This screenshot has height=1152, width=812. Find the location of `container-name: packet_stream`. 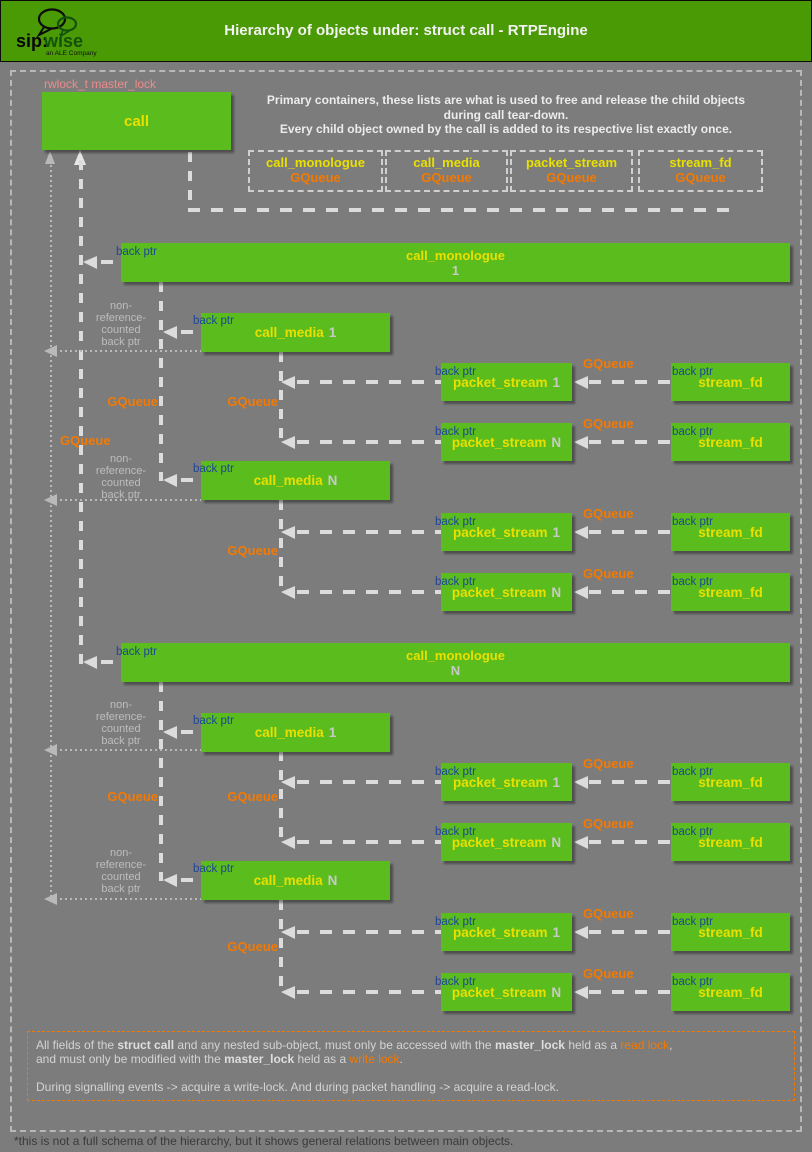

container-name: packet_stream is located at coordinates (571, 162).